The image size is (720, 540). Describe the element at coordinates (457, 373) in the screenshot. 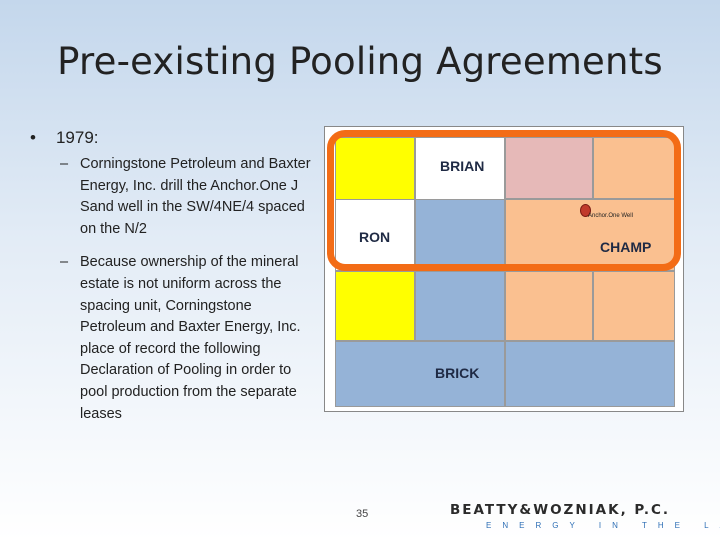

I see `tract-label-brick: BRICK` at that location.